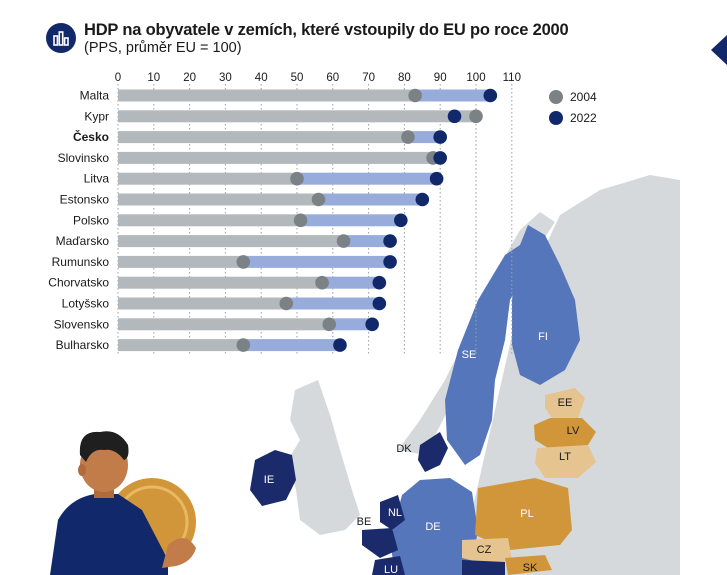  I want to click on map-country-at, so click(483, 567).